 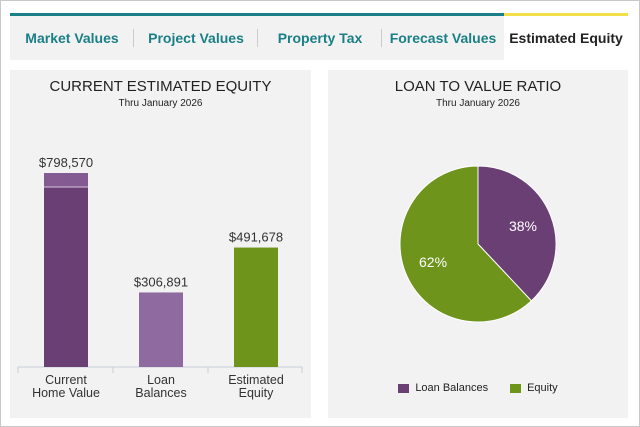 What do you see at coordinates (161, 281) in the screenshot?
I see `data-label: $306,891` at bounding box center [161, 281].